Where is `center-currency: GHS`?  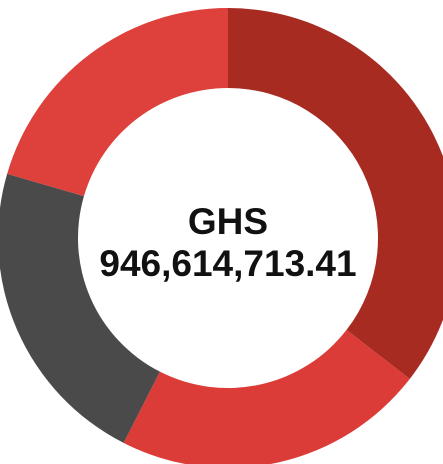
center-currency: GHS is located at coordinates (228, 221).